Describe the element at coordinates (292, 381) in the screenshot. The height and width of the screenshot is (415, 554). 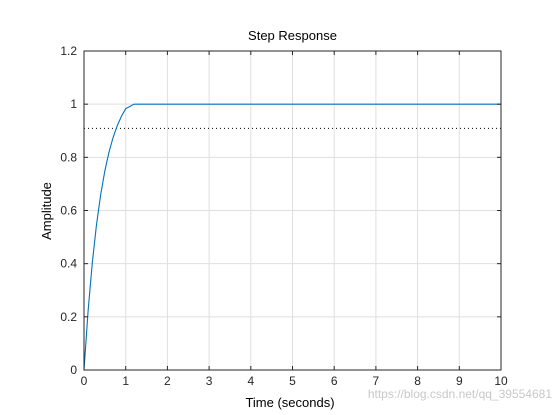
I see `x-tick-label: 5` at that location.